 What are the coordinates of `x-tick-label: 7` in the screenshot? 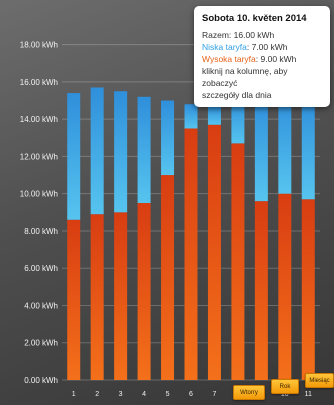 It's located at (215, 394).